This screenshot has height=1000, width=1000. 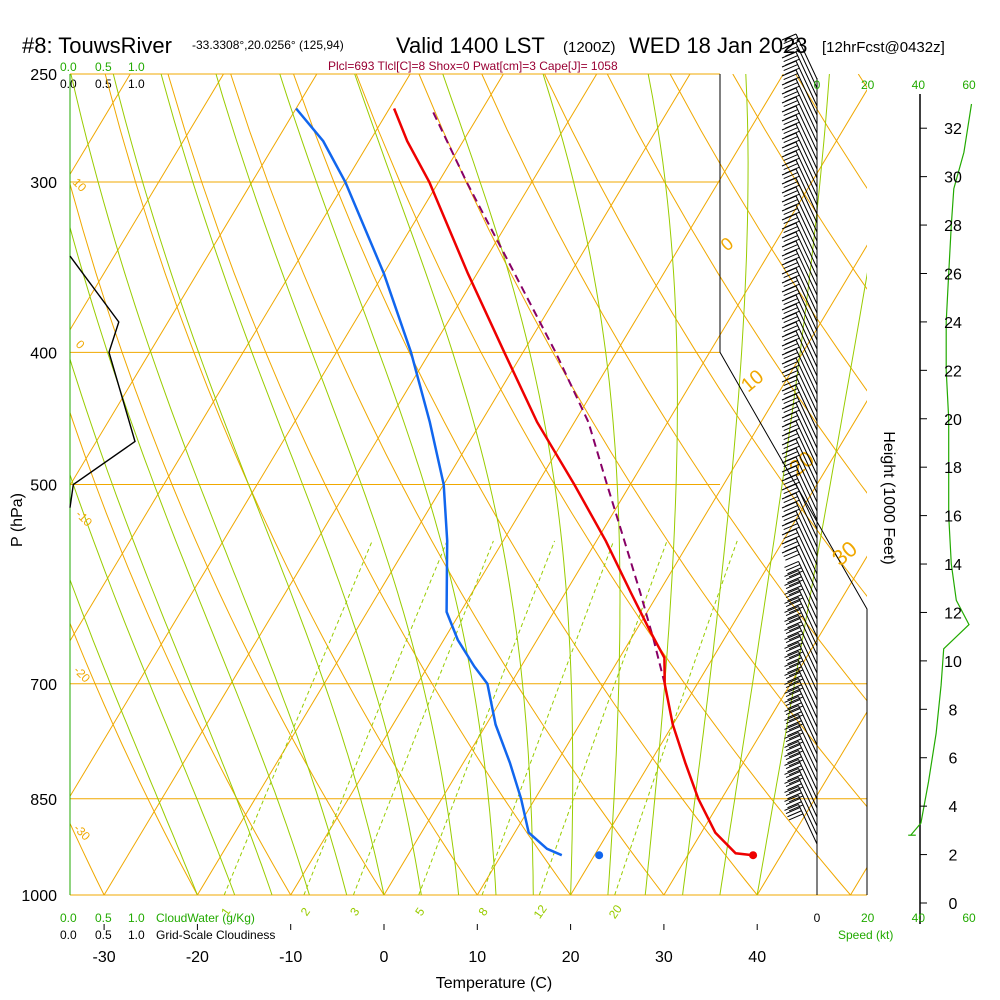 I want to click on height-axis-title: Height (1000 Feet), so click(x=888, y=497).